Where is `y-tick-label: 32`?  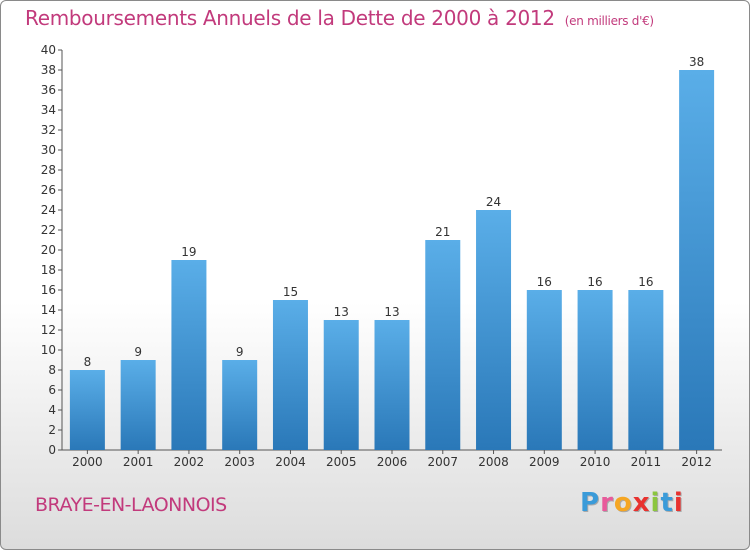 y-tick-label: 32 is located at coordinates (48, 130).